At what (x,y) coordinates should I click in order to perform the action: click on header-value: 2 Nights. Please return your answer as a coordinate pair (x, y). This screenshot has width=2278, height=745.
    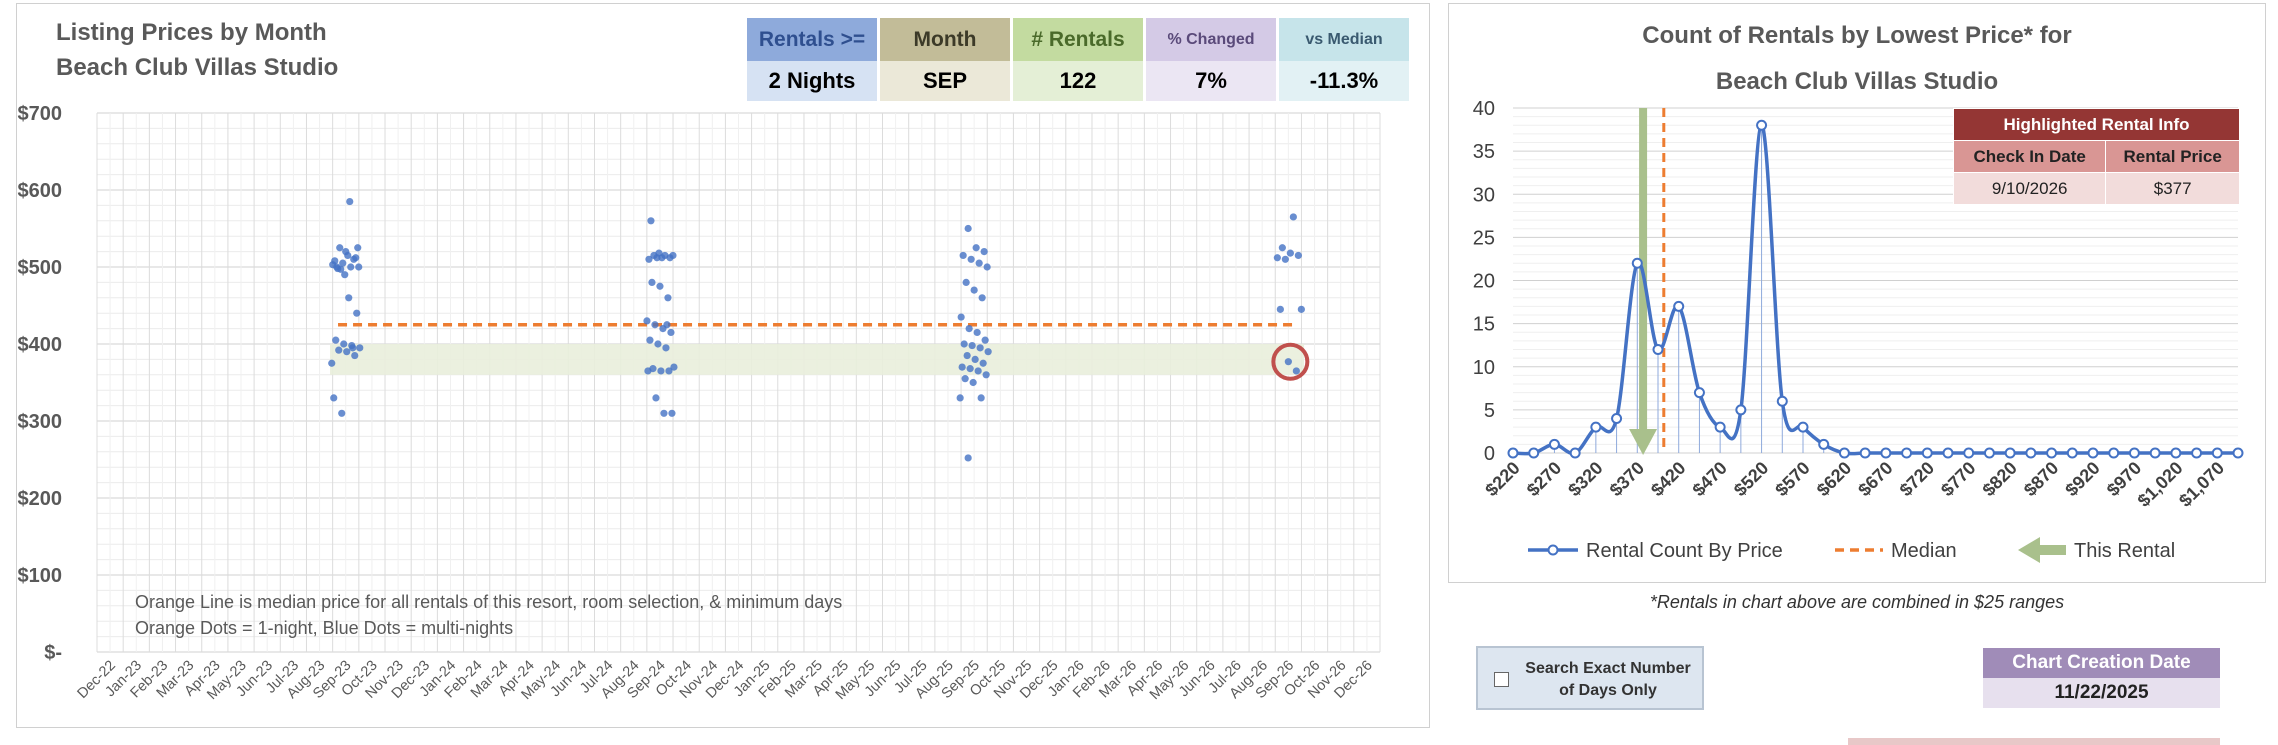
    Looking at the image, I should click on (812, 81).